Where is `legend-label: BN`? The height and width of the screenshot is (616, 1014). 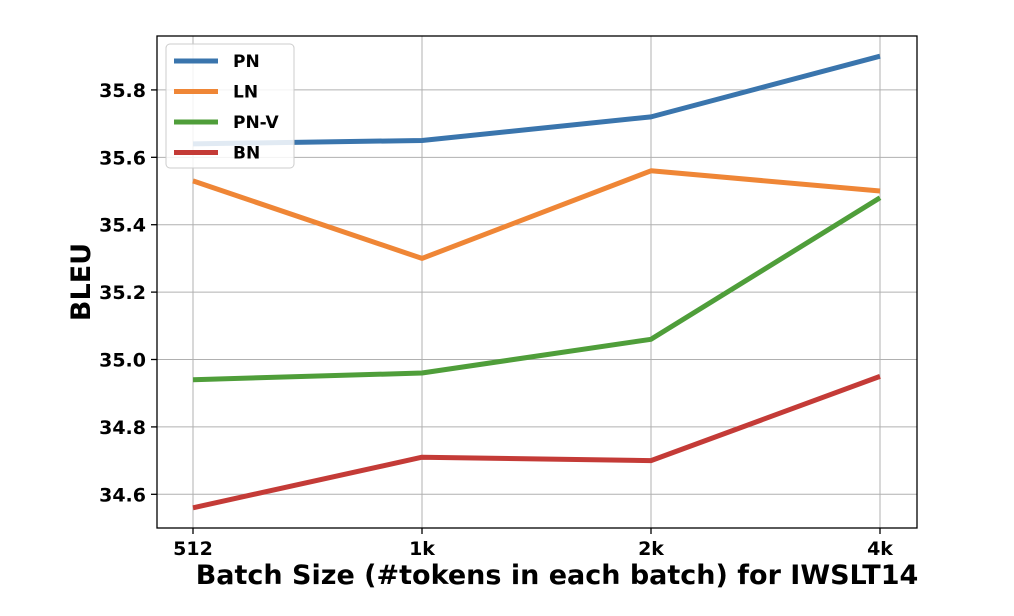
legend-label: BN is located at coordinates (246, 154).